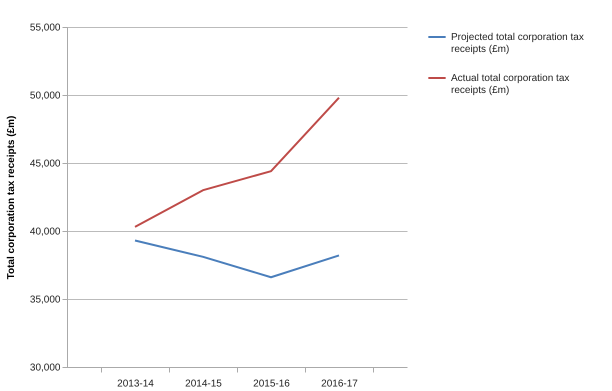 This screenshot has width=612, height=391. I want to click on y-tick-label: 30,000, so click(45, 368).